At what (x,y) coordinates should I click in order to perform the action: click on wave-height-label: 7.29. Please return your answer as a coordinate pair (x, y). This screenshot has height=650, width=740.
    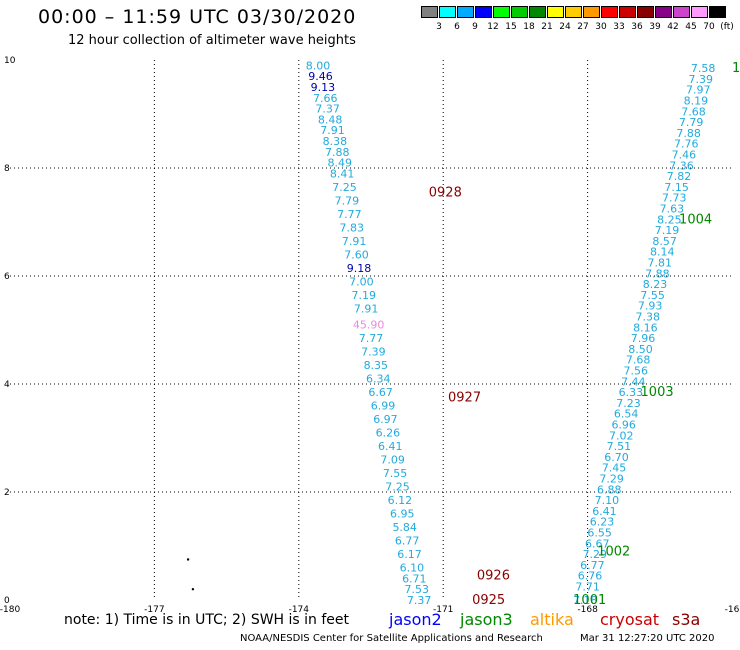
    Looking at the image, I should click on (611, 479).